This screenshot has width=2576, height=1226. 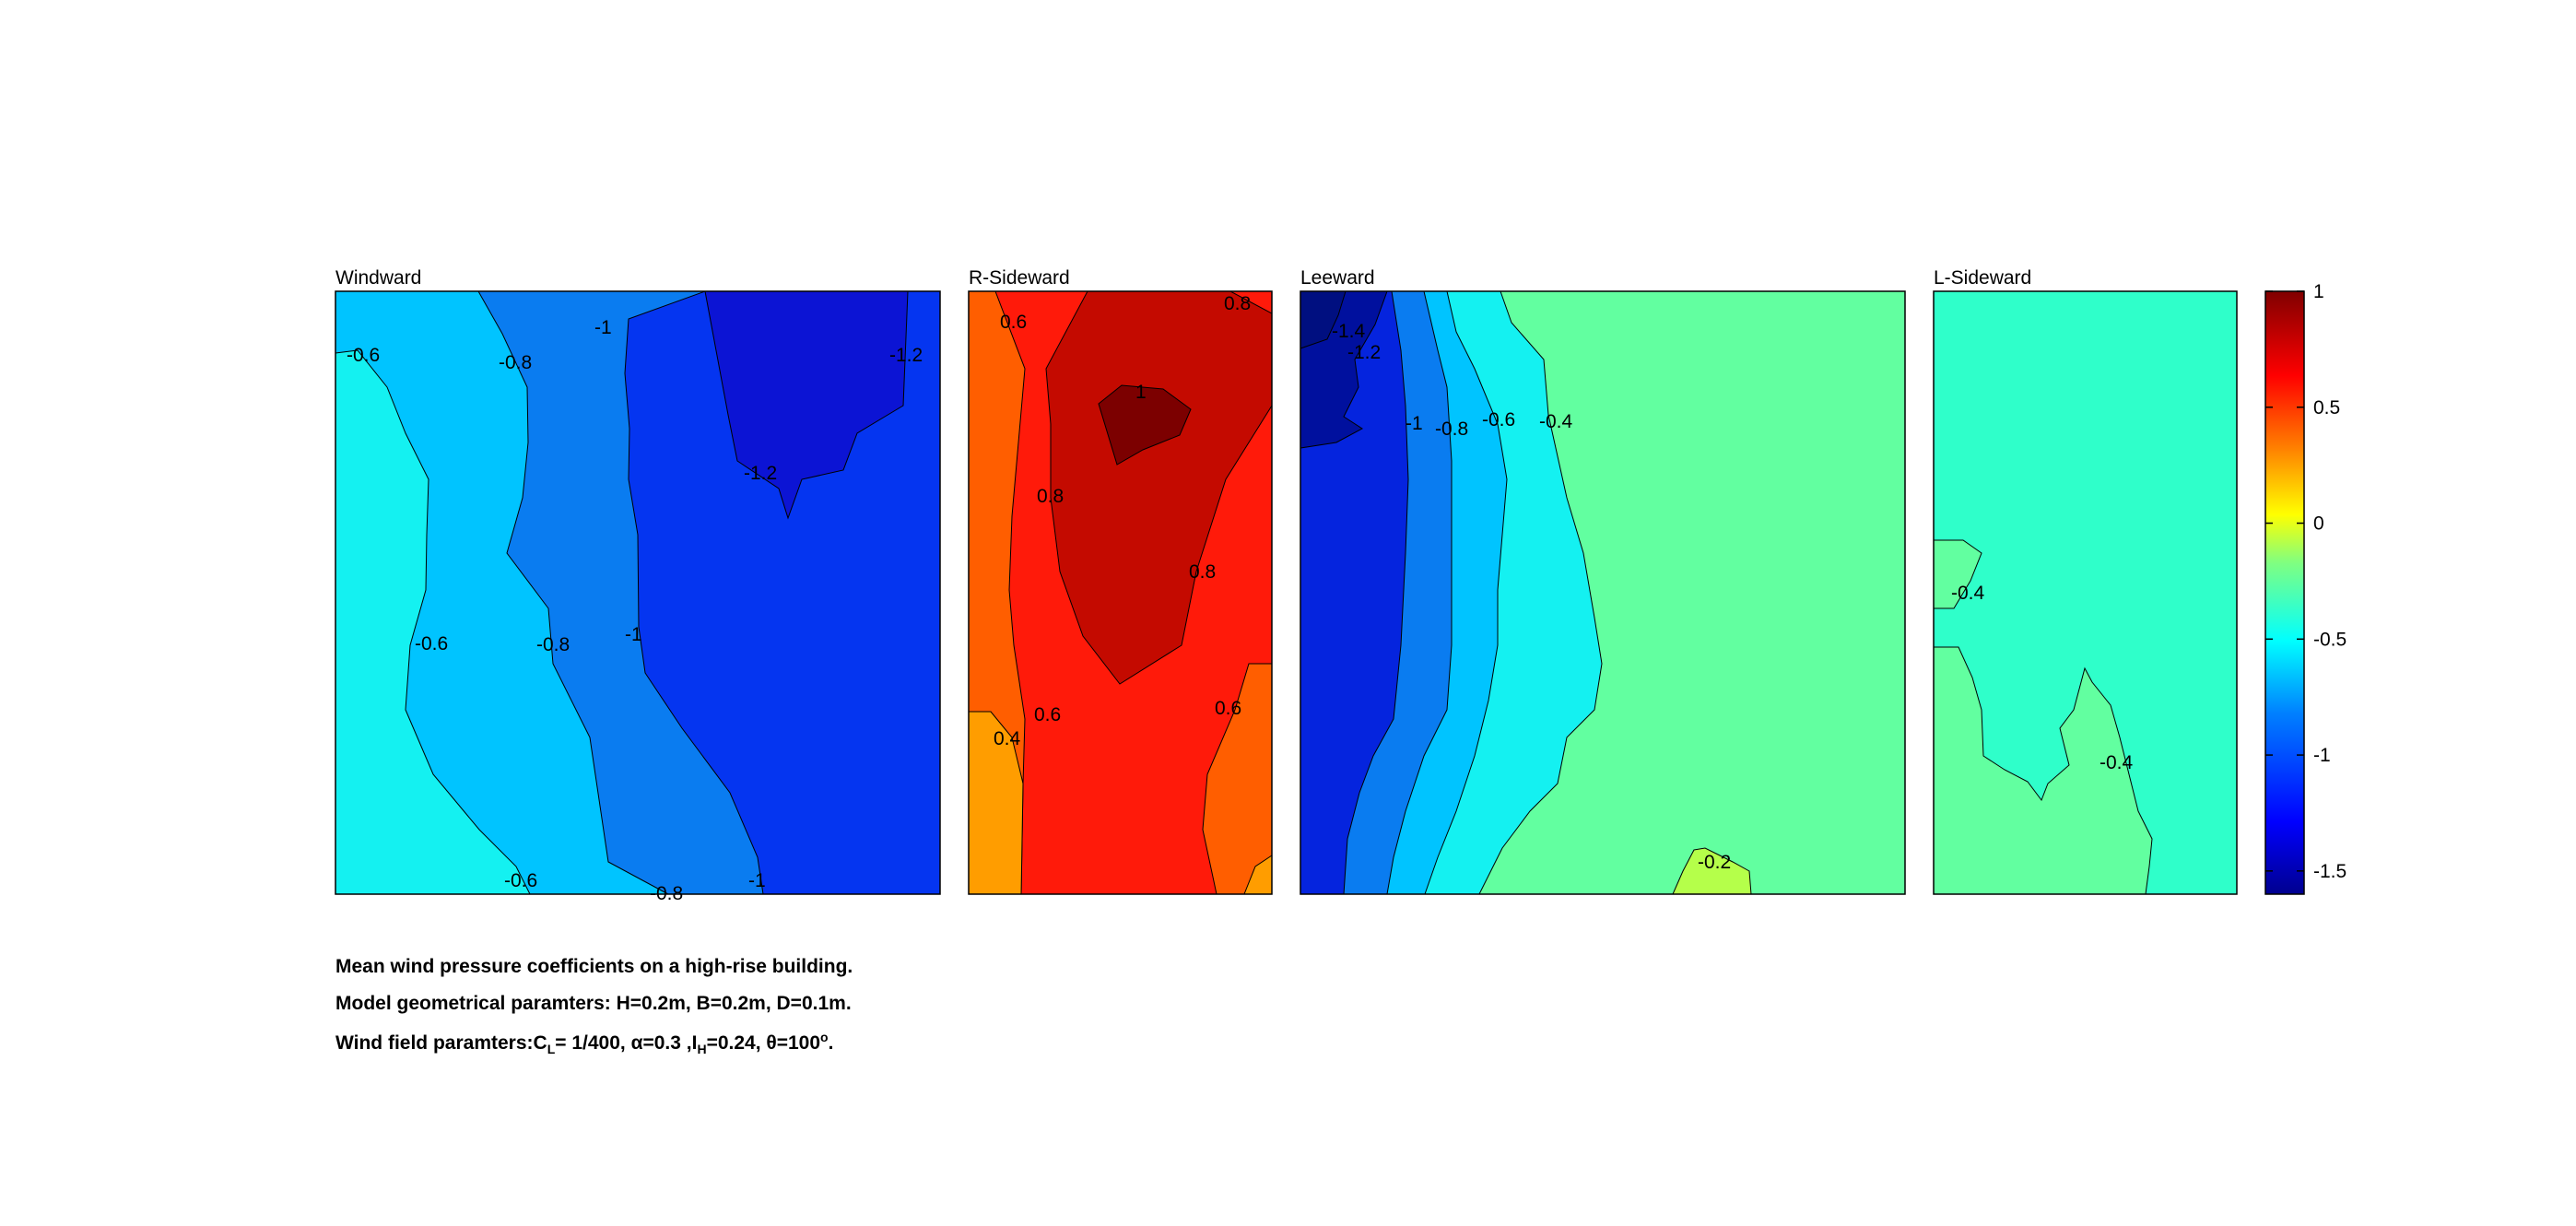 What do you see at coordinates (2284, 592) in the screenshot?
I see `colorbar-gradient` at bounding box center [2284, 592].